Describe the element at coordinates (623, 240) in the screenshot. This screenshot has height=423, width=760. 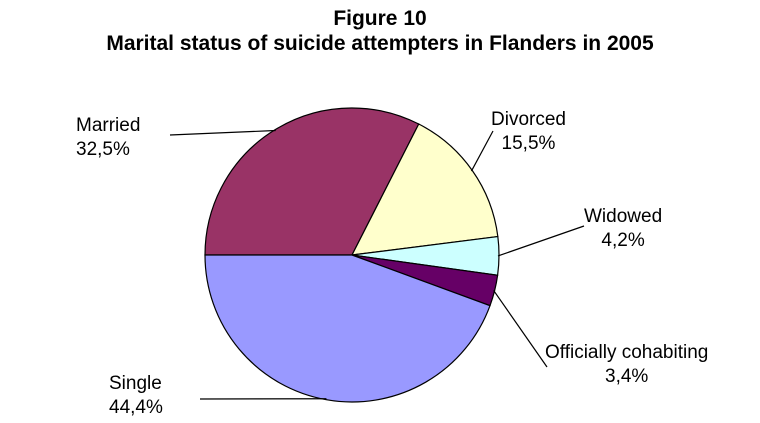
I see `slice-percent-widowed: 4,2%` at that location.